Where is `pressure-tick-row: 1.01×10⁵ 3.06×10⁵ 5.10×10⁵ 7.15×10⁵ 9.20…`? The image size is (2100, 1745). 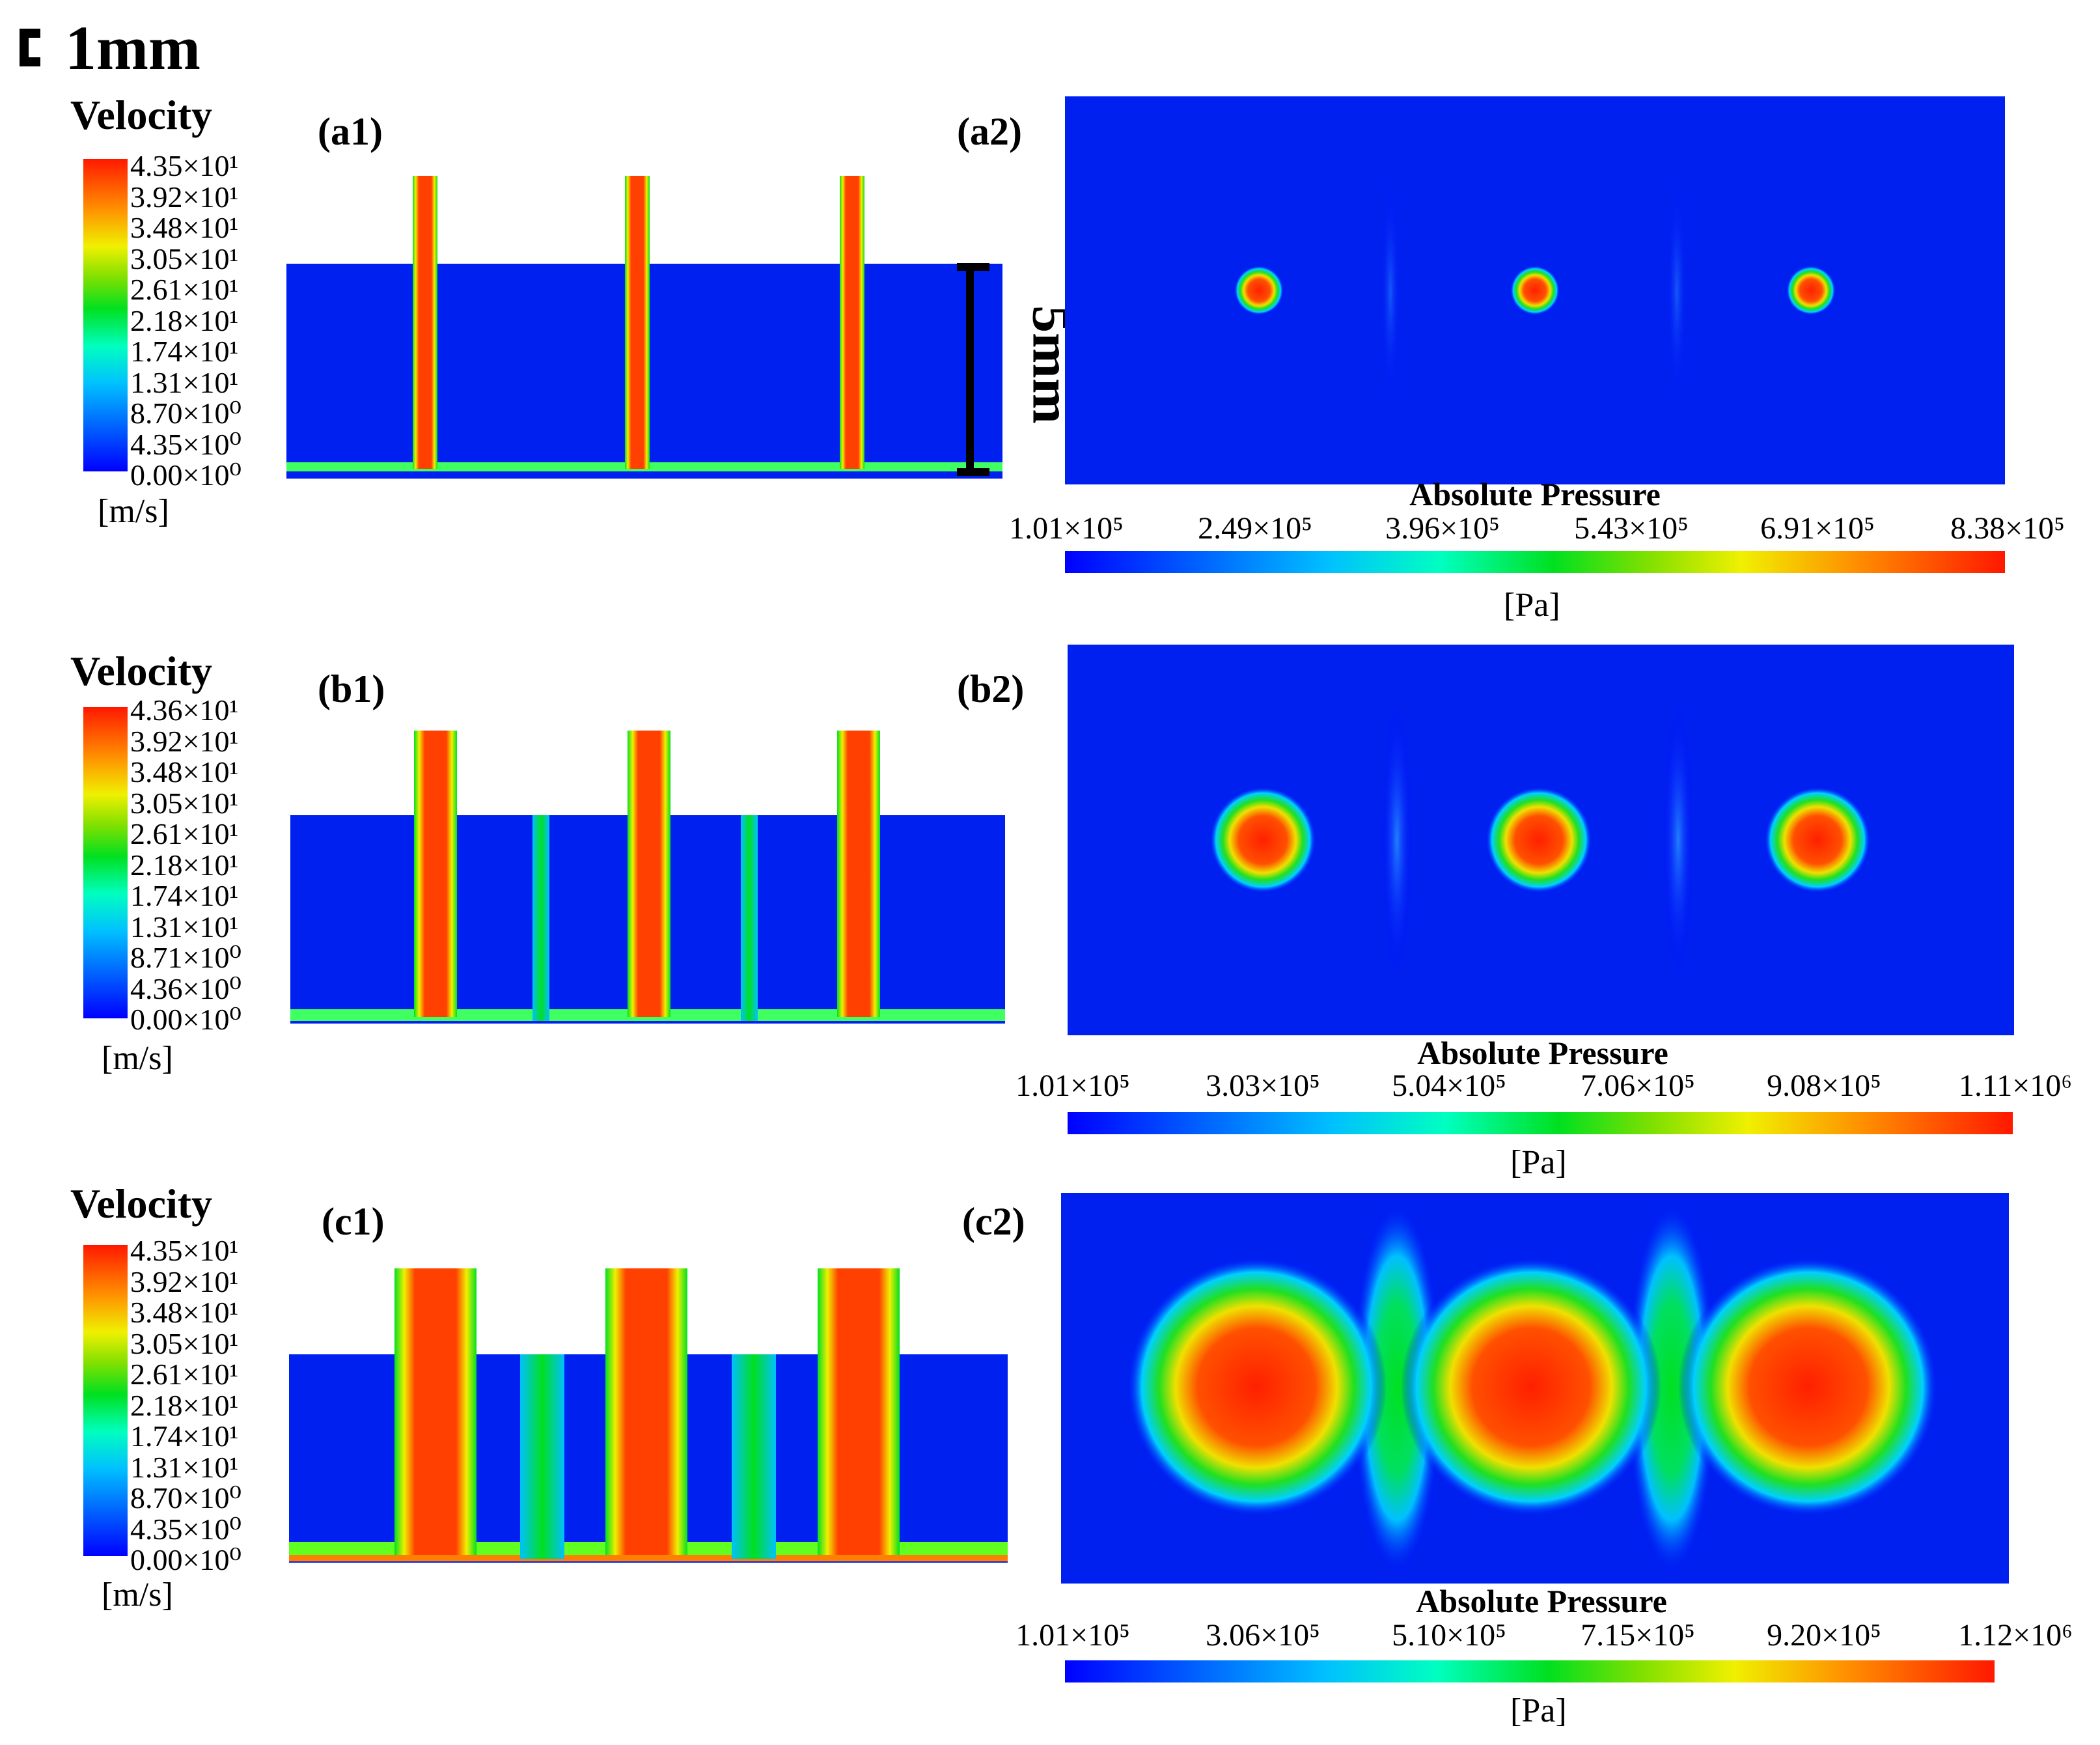
pressure-tick-row: 1.01×10⁵ 3.06×10⁵ 5.10×10⁵ 7.15×10⁵ 9.20… is located at coordinates (1050, 1637).